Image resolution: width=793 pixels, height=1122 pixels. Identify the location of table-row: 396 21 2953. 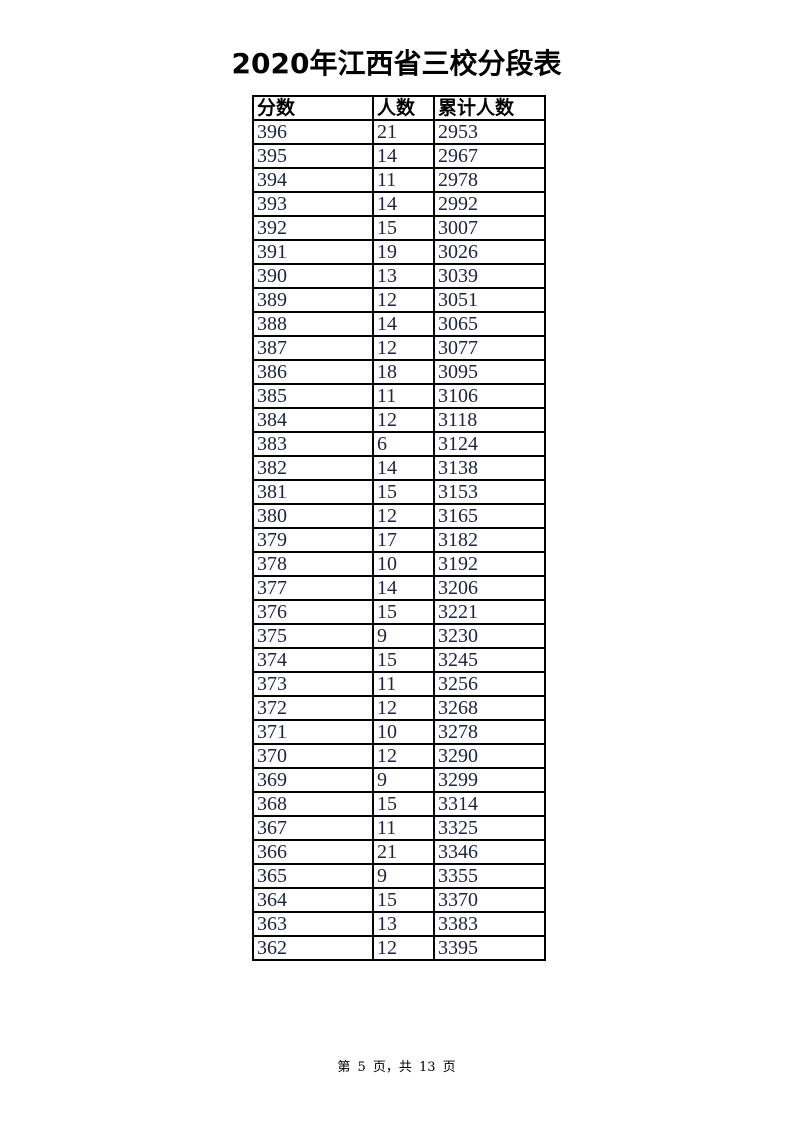
(399, 132).